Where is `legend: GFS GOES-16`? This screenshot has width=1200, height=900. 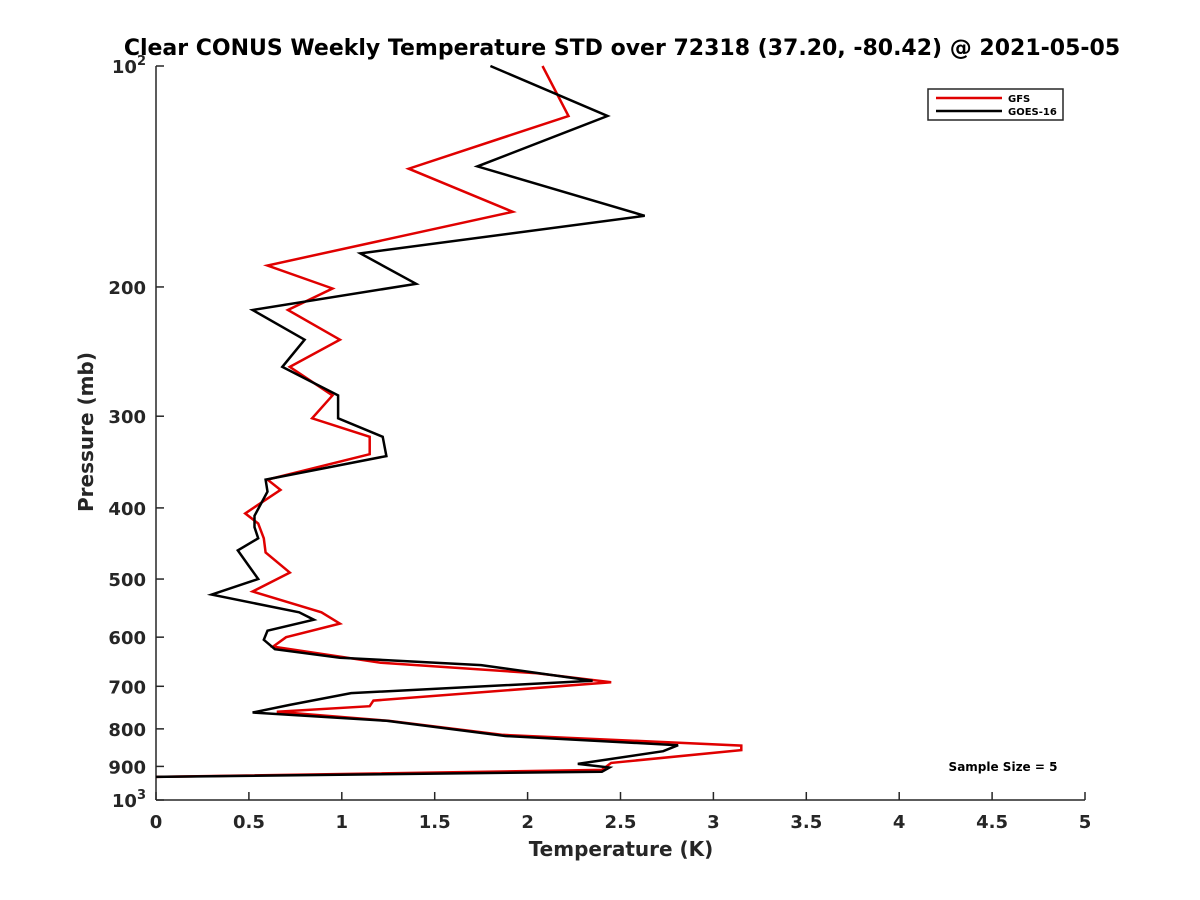 legend: GFS GOES-16 is located at coordinates (995, 104).